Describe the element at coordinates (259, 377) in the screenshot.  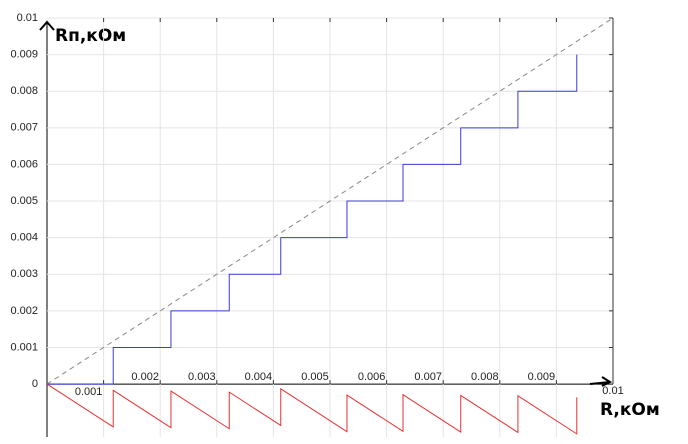
I see `x-tick-label: 0.004` at that location.